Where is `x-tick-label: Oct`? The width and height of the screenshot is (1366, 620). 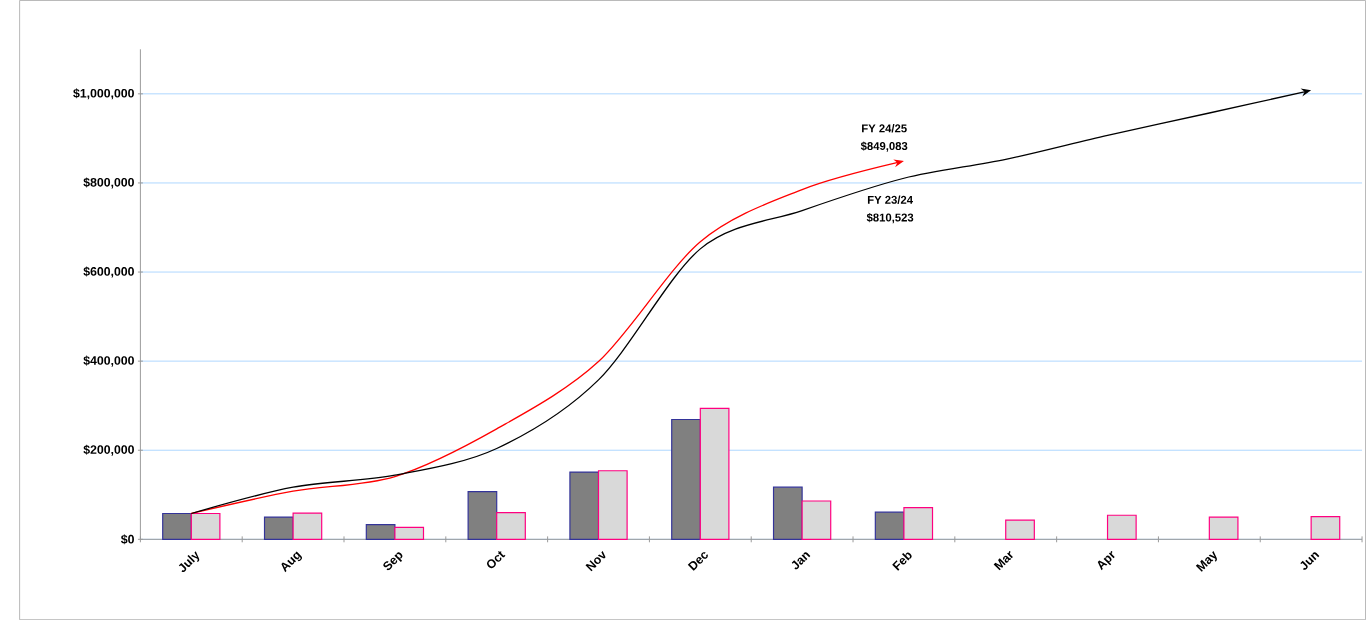 x-tick-label: Oct is located at coordinates (496, 559).